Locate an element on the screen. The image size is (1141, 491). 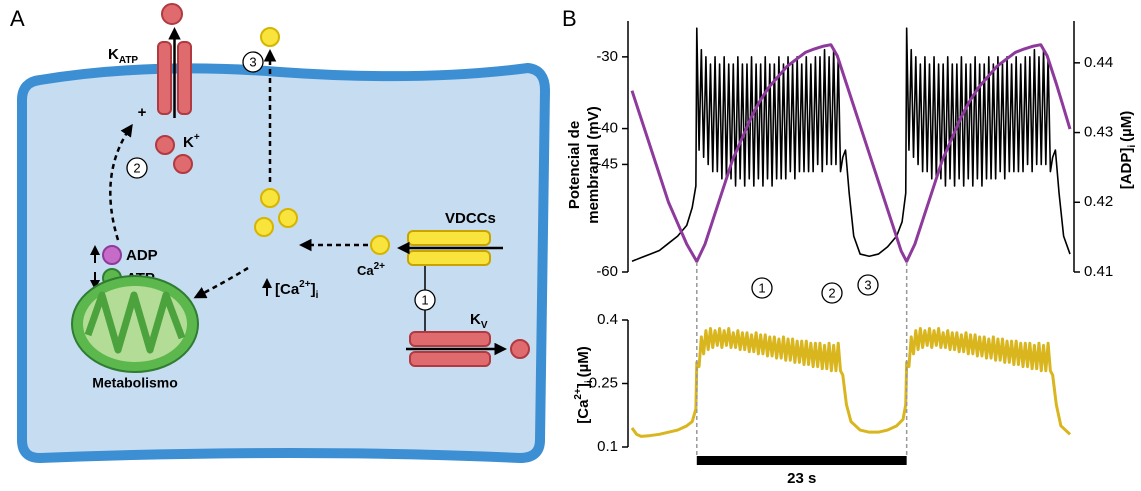
ca-to-mito-arrow is located at coordinates (221, 282).